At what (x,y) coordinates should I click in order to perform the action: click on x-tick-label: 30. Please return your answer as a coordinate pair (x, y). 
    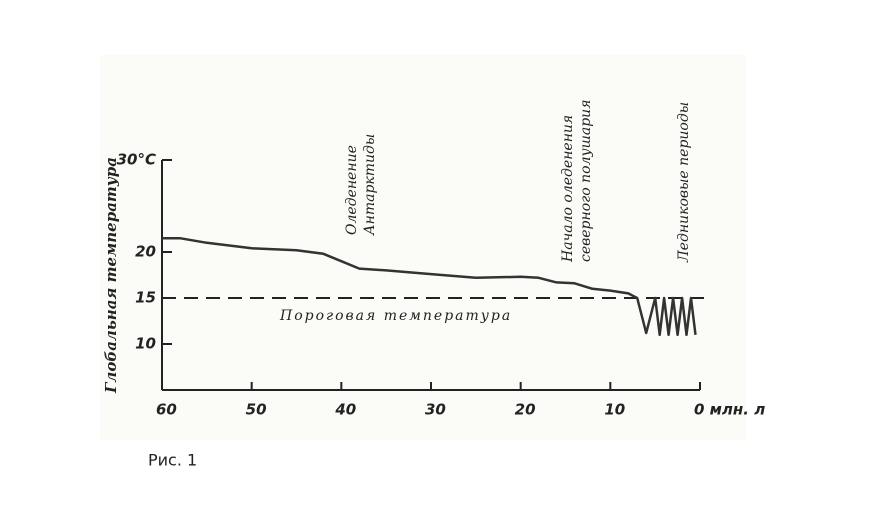
    Looking at the image, I should click on (435, 410).